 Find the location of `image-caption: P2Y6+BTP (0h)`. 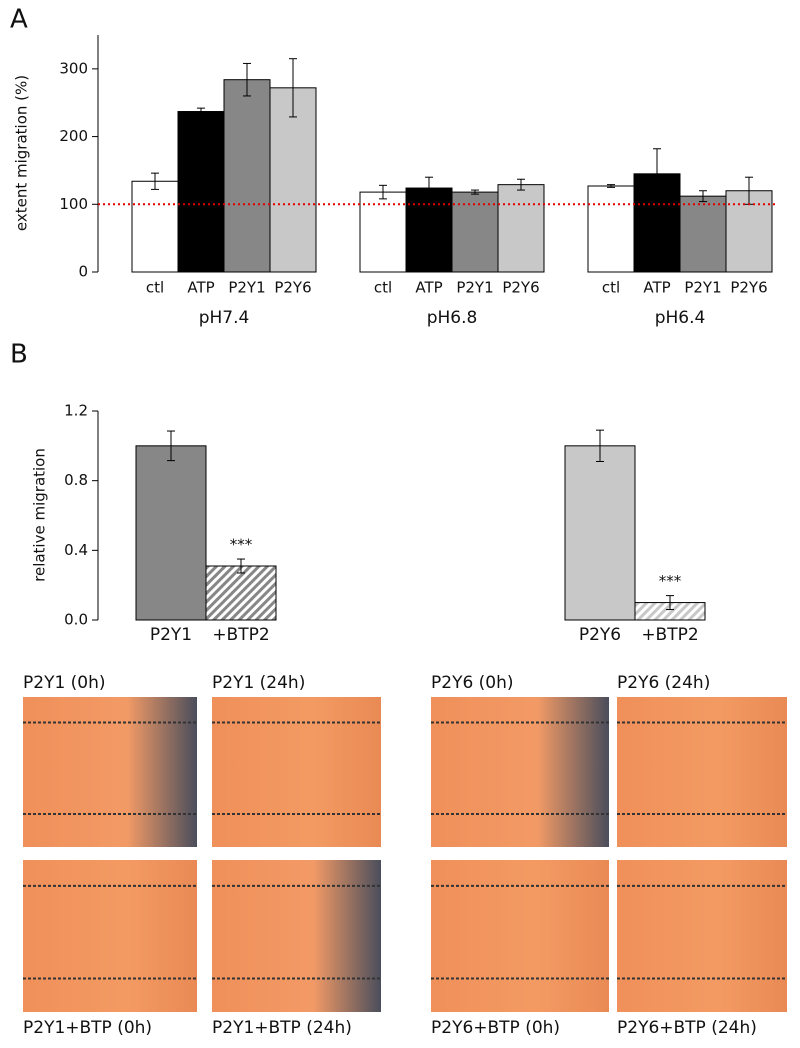

image-caption: P2Y6+BTP (0h) is located at coordinates (495, 1028).